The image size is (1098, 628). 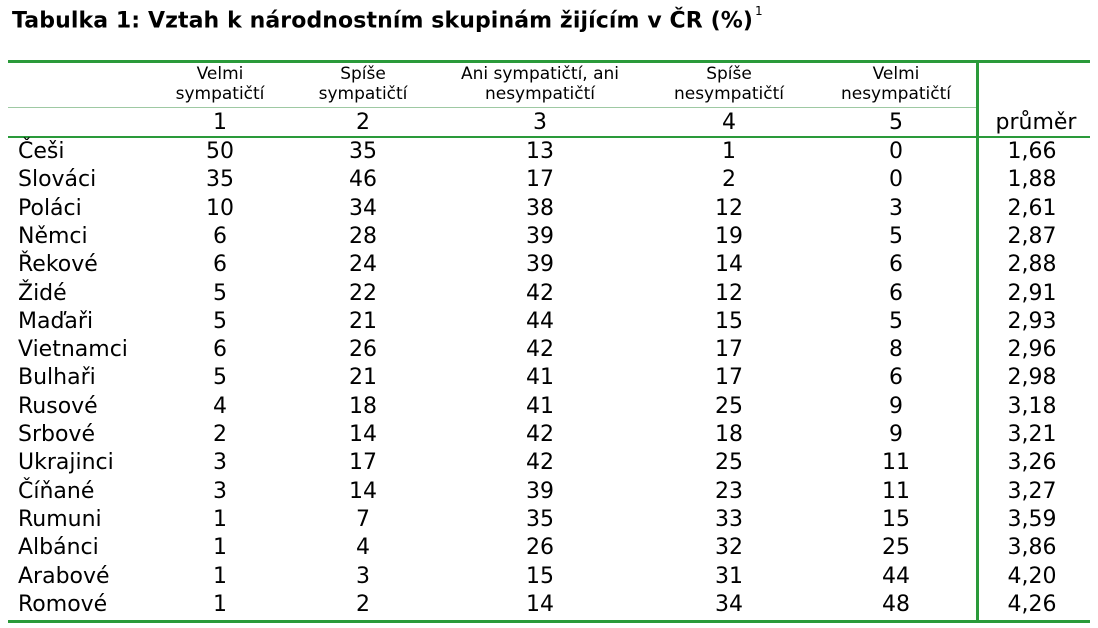 I want to click on column-header-3: Ani sympatičtí, ani nesympatičtí, so click(x=540, y=84).